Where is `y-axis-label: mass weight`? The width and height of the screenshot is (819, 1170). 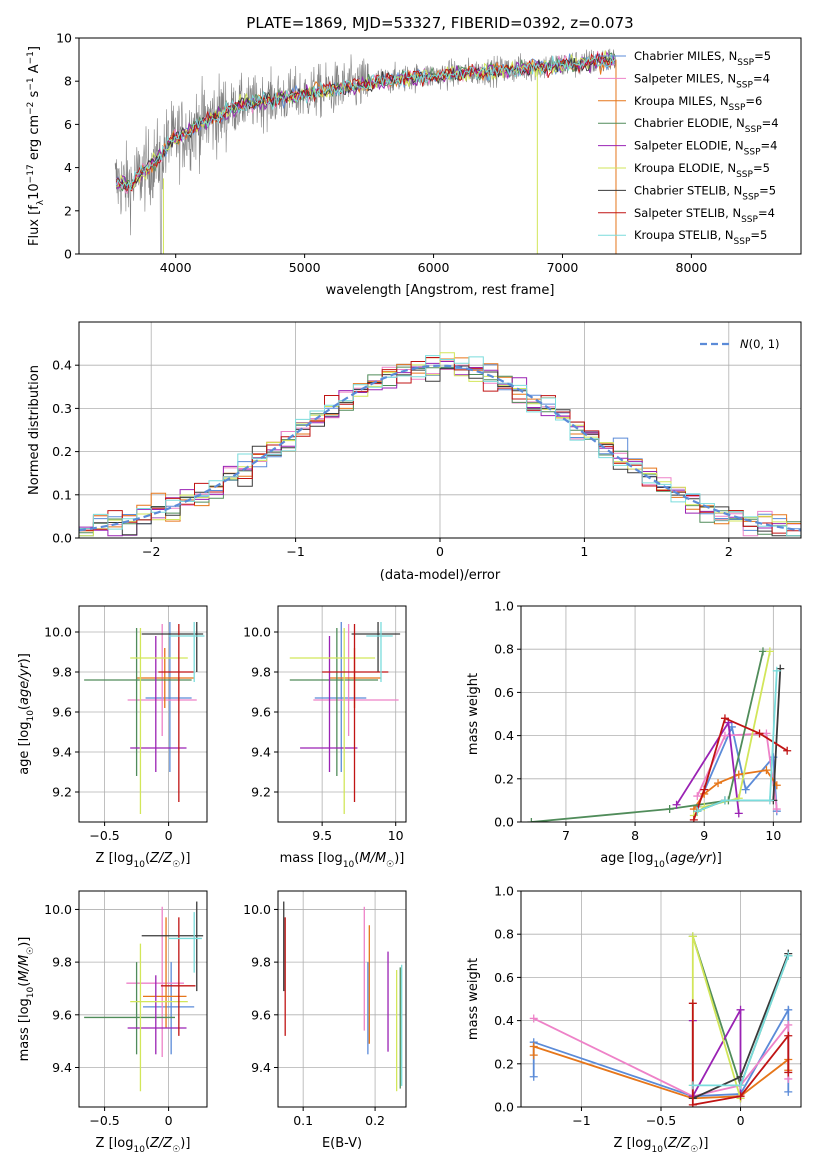
y-axis-label: mass weight is located at coordinates (473, 714).